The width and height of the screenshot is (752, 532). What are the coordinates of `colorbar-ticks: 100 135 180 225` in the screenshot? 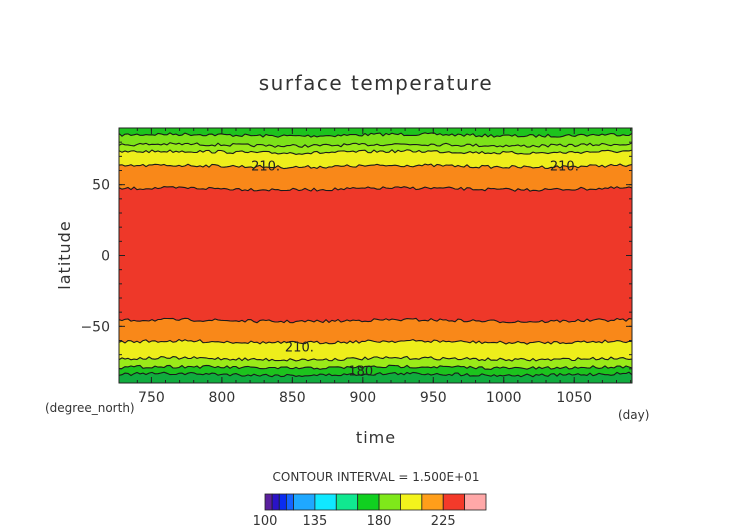 It's located at (354, 521).